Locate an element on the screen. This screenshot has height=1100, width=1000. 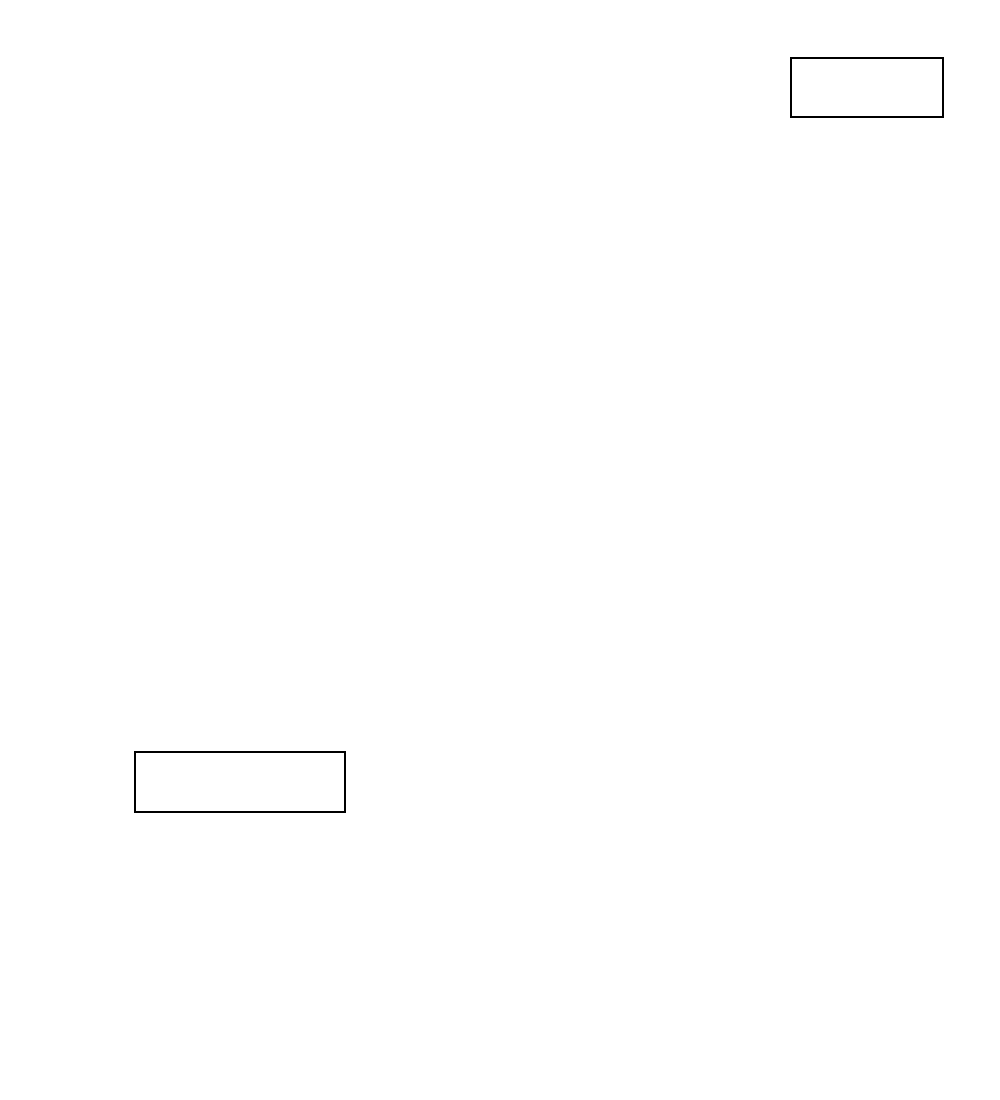
participation-line-swatch is located at coordinates (806, 84).